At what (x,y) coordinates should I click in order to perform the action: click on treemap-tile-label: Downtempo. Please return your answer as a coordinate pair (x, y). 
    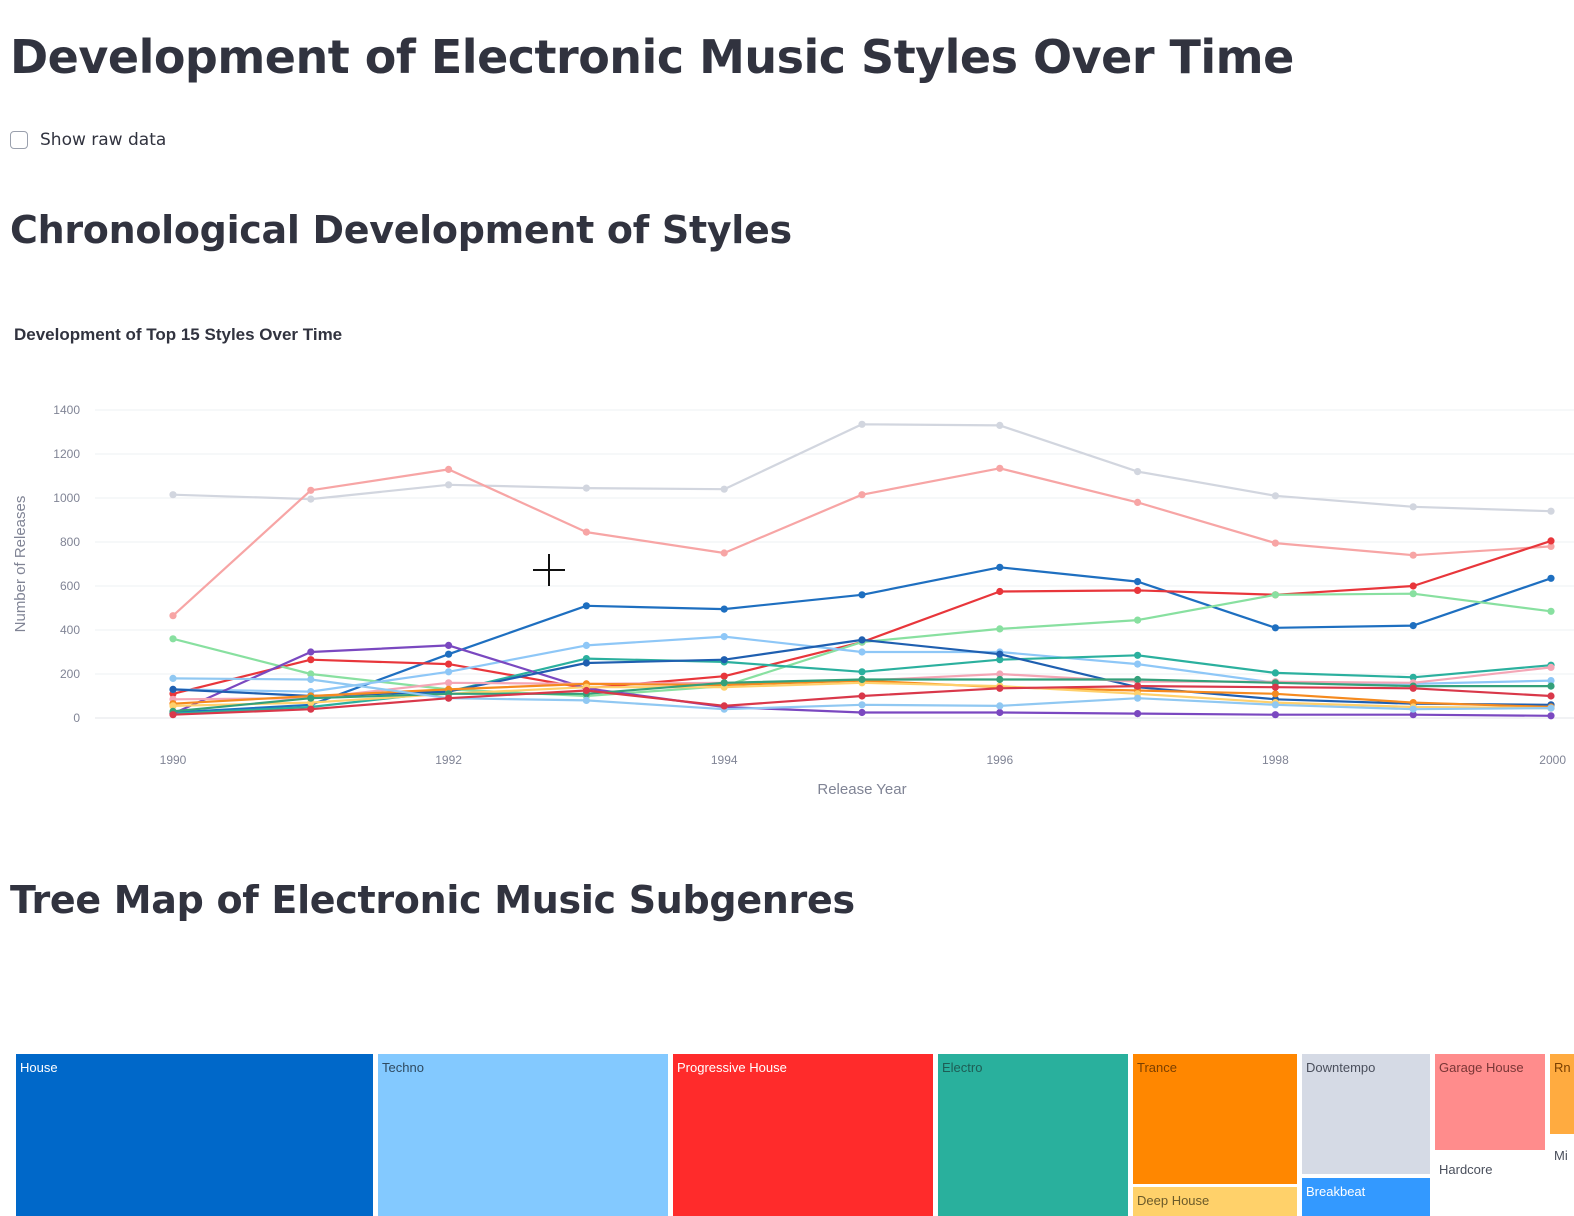
    Looking at the image, I should click on (1341, 1067).